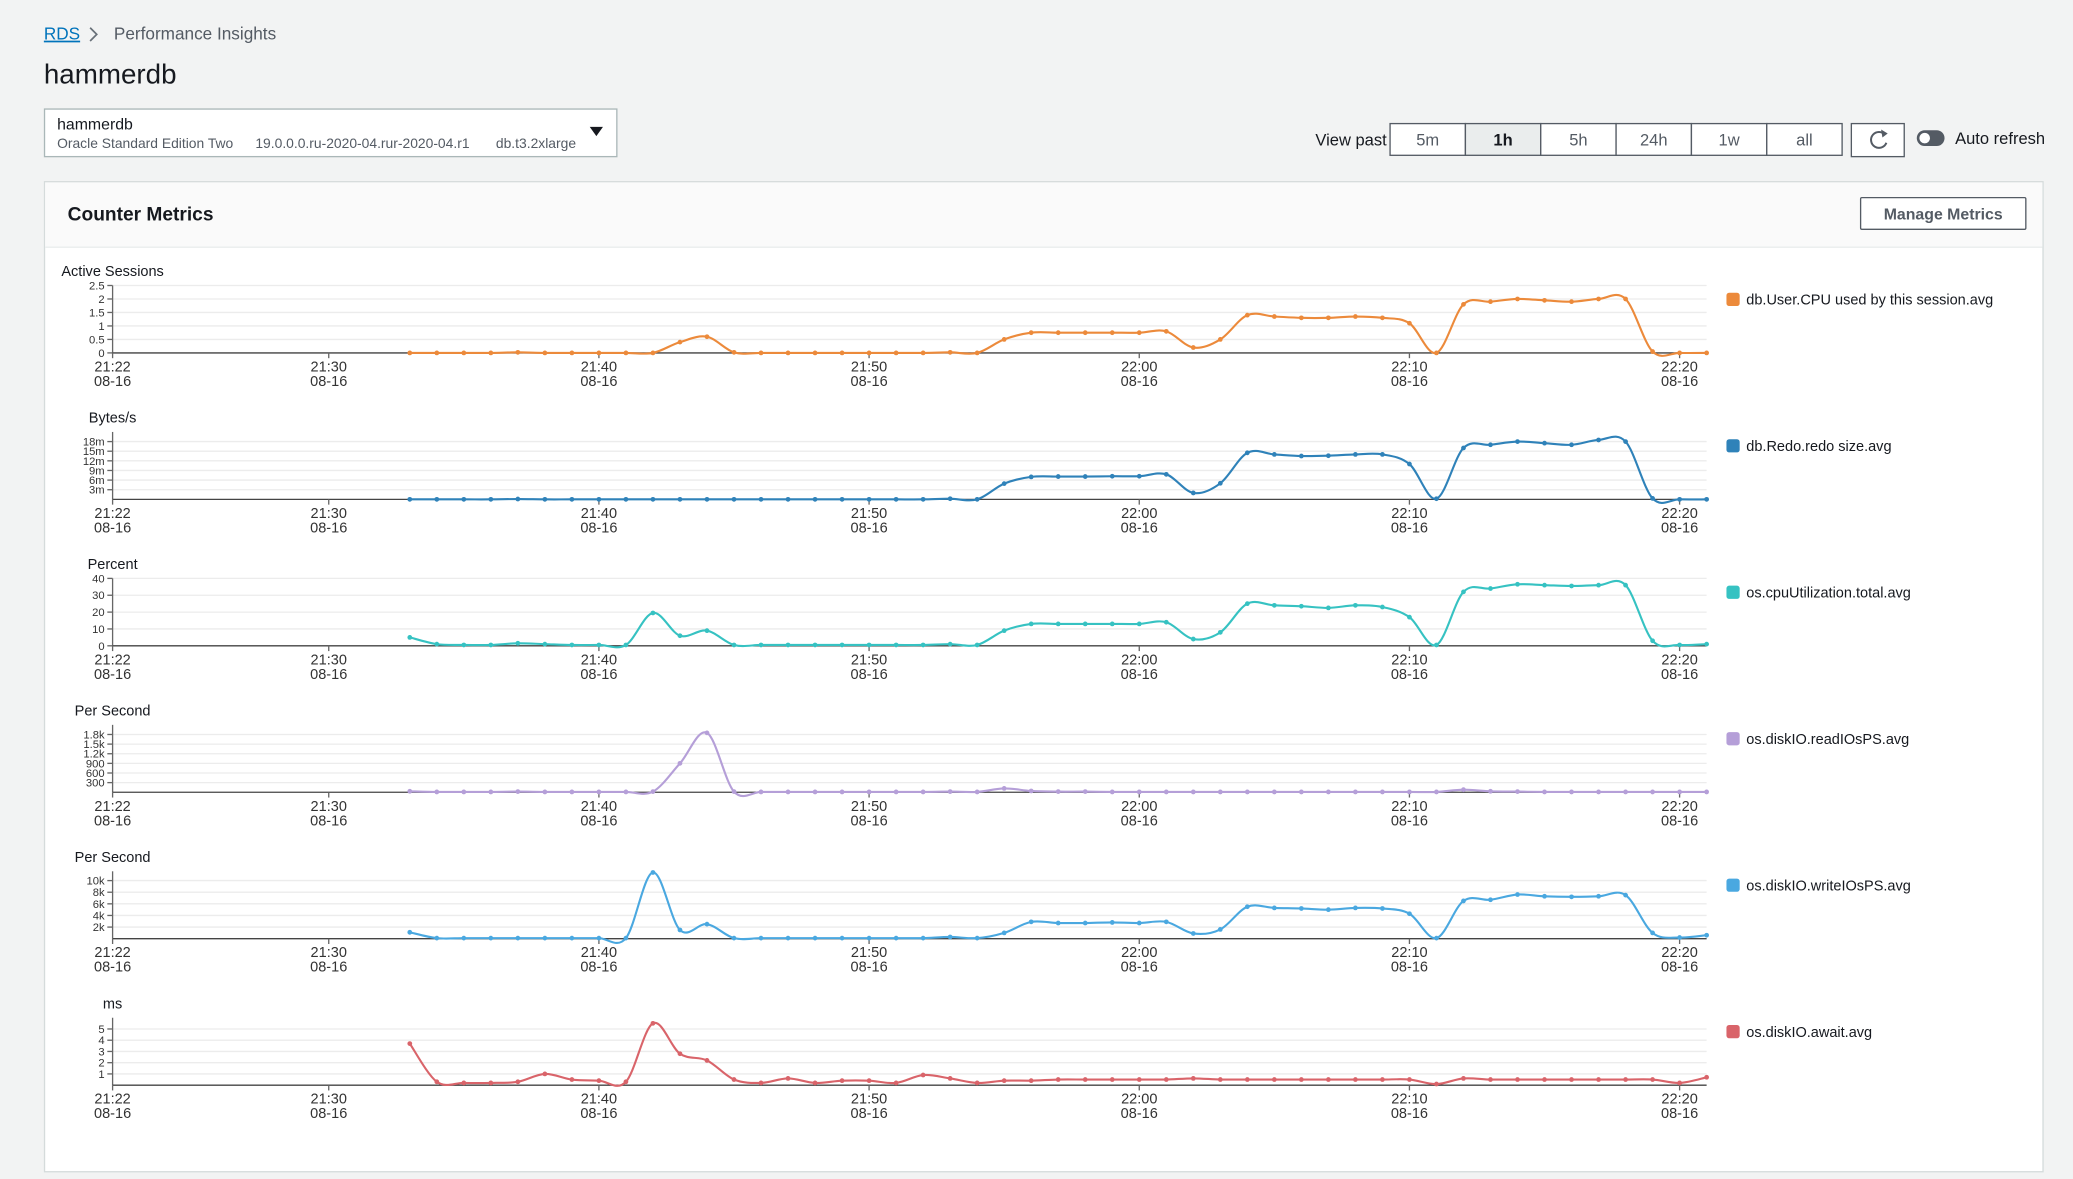  What do you see at coordinates (101, 1041) in the screenshot?
I see `y-tick-label: 4` at bounding box center [101, 1041].